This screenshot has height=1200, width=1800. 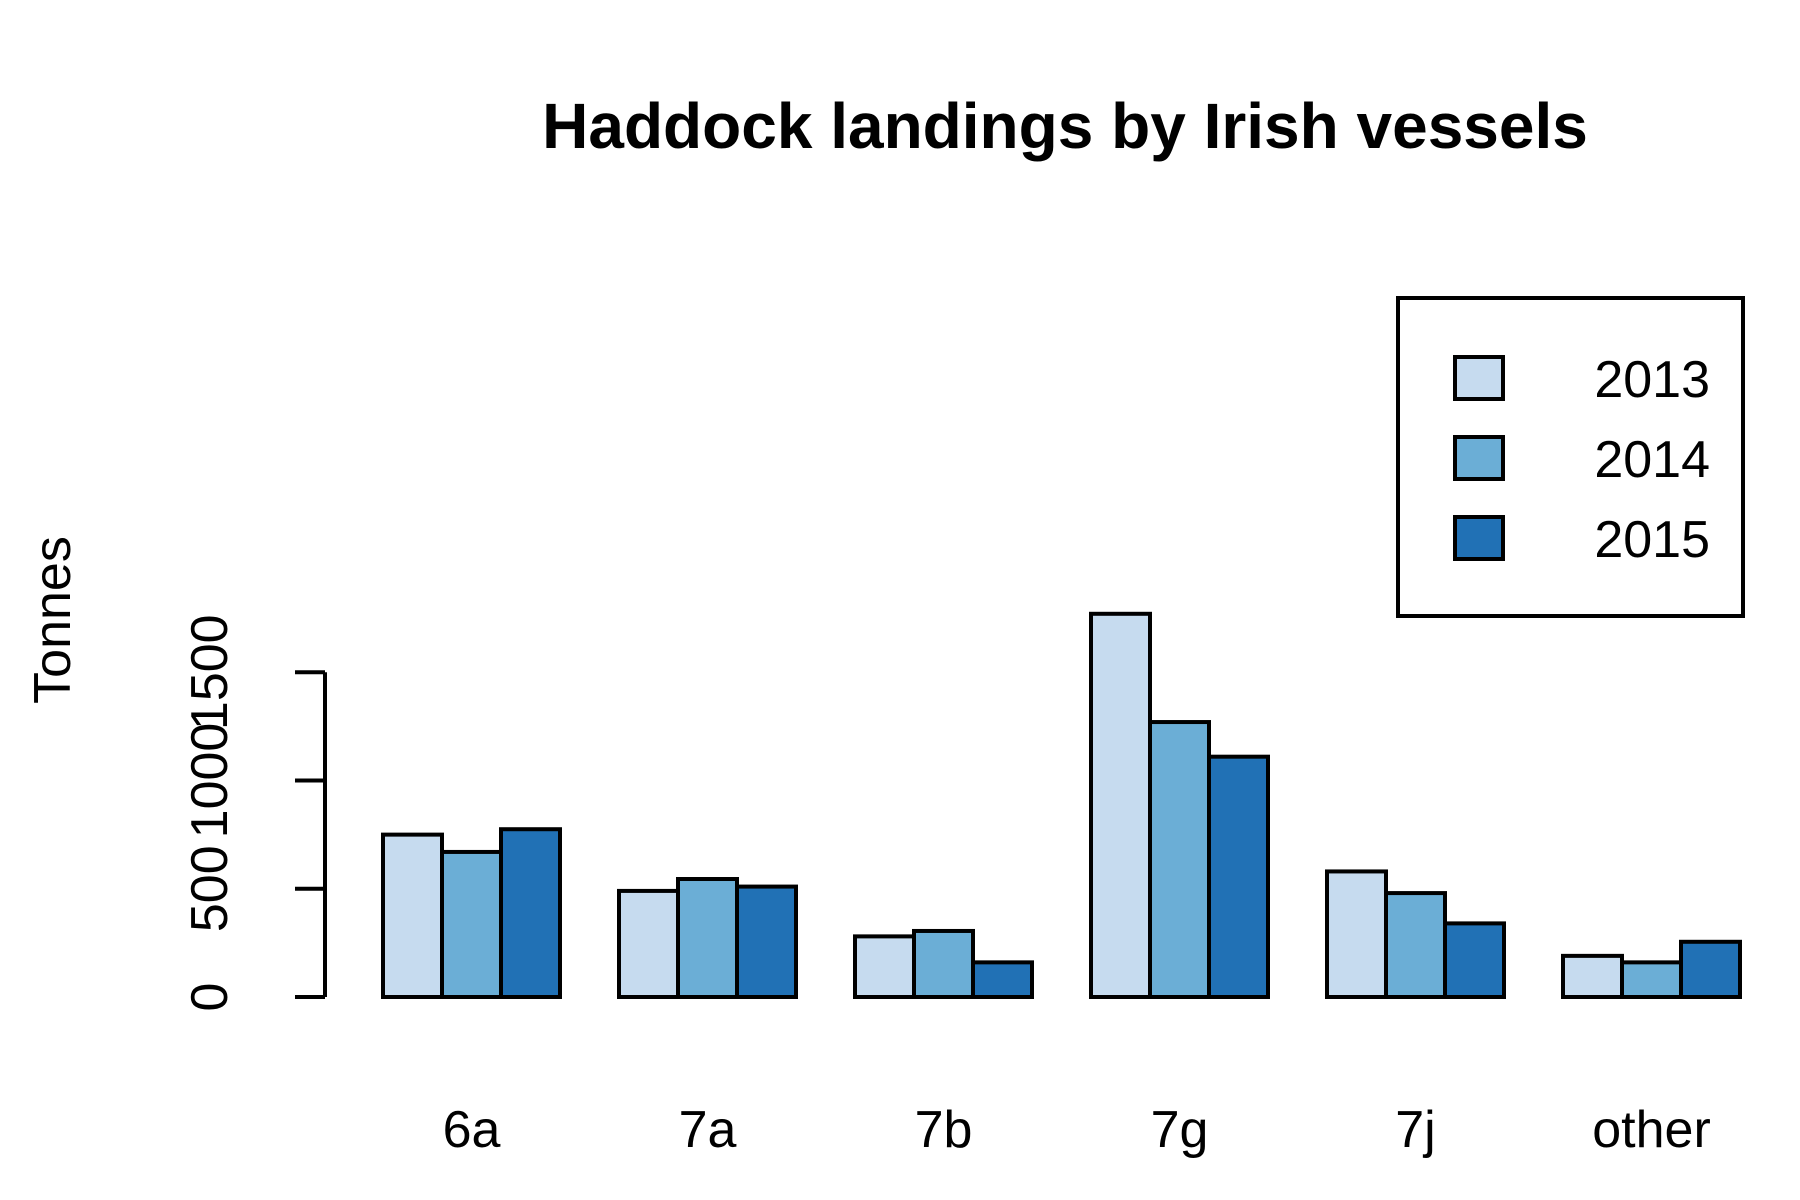 What do you see at coordinates (53, 620) in the screenshot?
I see `y-axis-label: Tonnes` at bounding box center [53, 620].